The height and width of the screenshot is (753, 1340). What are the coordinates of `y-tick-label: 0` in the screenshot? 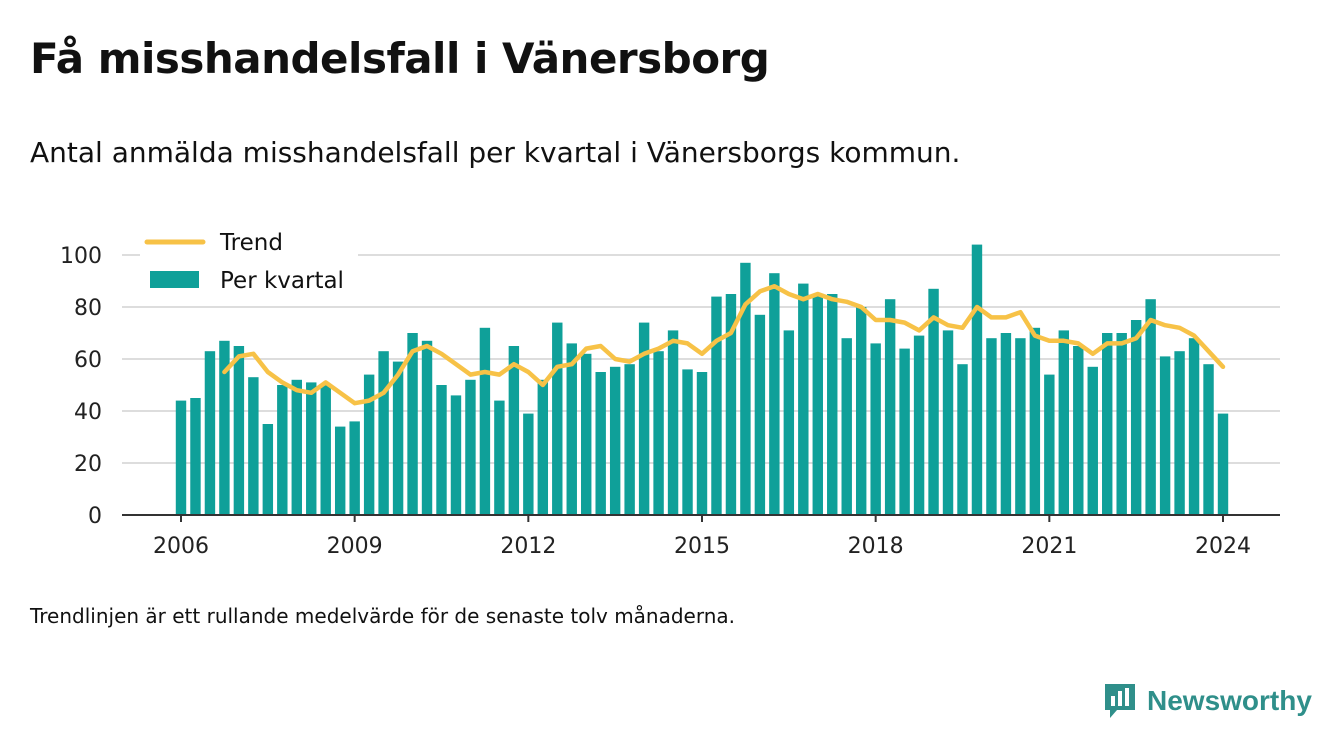 It's located at (95, 516).